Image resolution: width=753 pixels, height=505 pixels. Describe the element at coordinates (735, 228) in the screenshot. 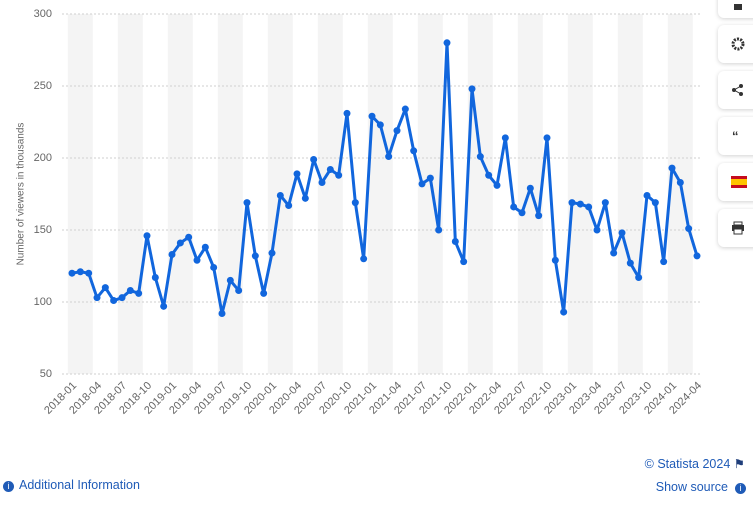

I see `print-button` at that location.